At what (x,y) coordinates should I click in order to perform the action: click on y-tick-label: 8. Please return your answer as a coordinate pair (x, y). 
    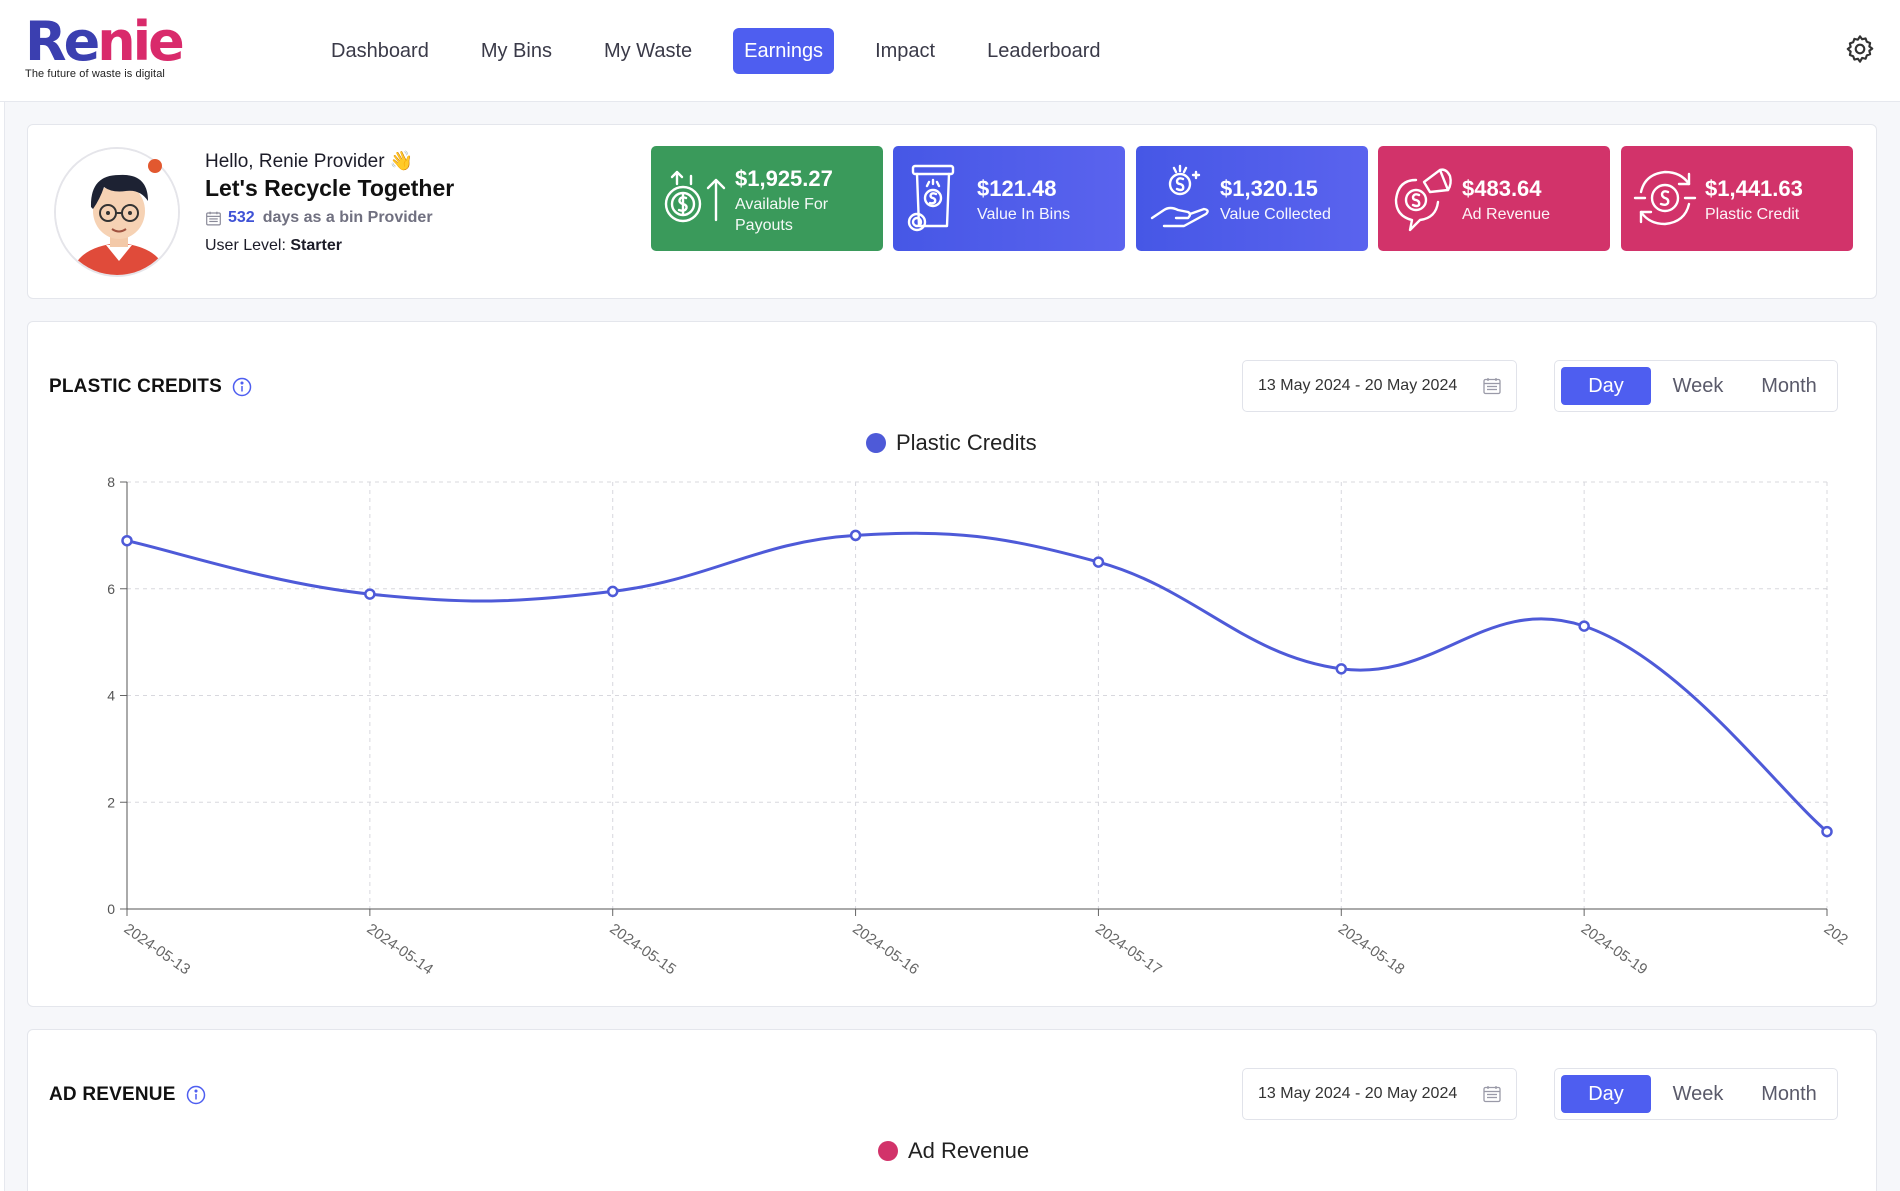
    Looking at the image, I should click on (111, 482).